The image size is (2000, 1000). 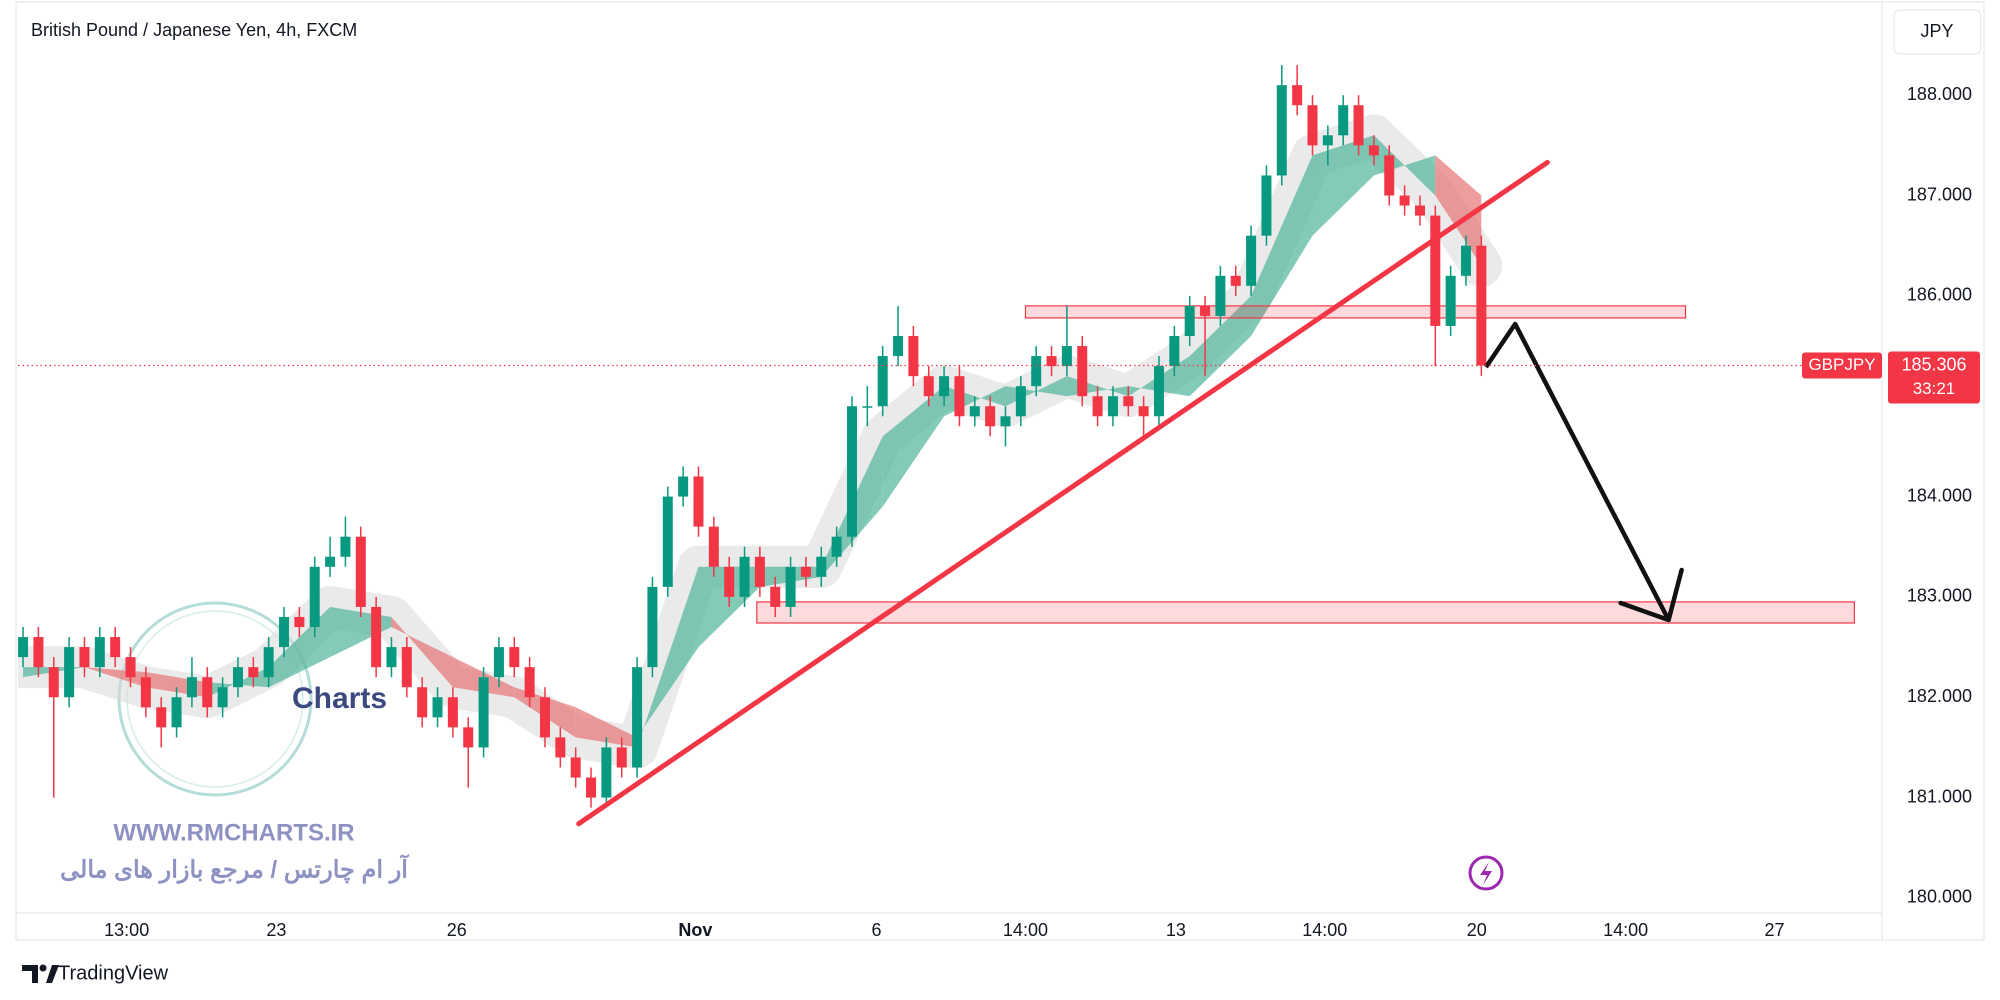 What do you see at coordinates (233, 832) in the screenshot?
I see `watermark-url: WWW.RMCHARTS.IR` at bounding box center [233, 832].